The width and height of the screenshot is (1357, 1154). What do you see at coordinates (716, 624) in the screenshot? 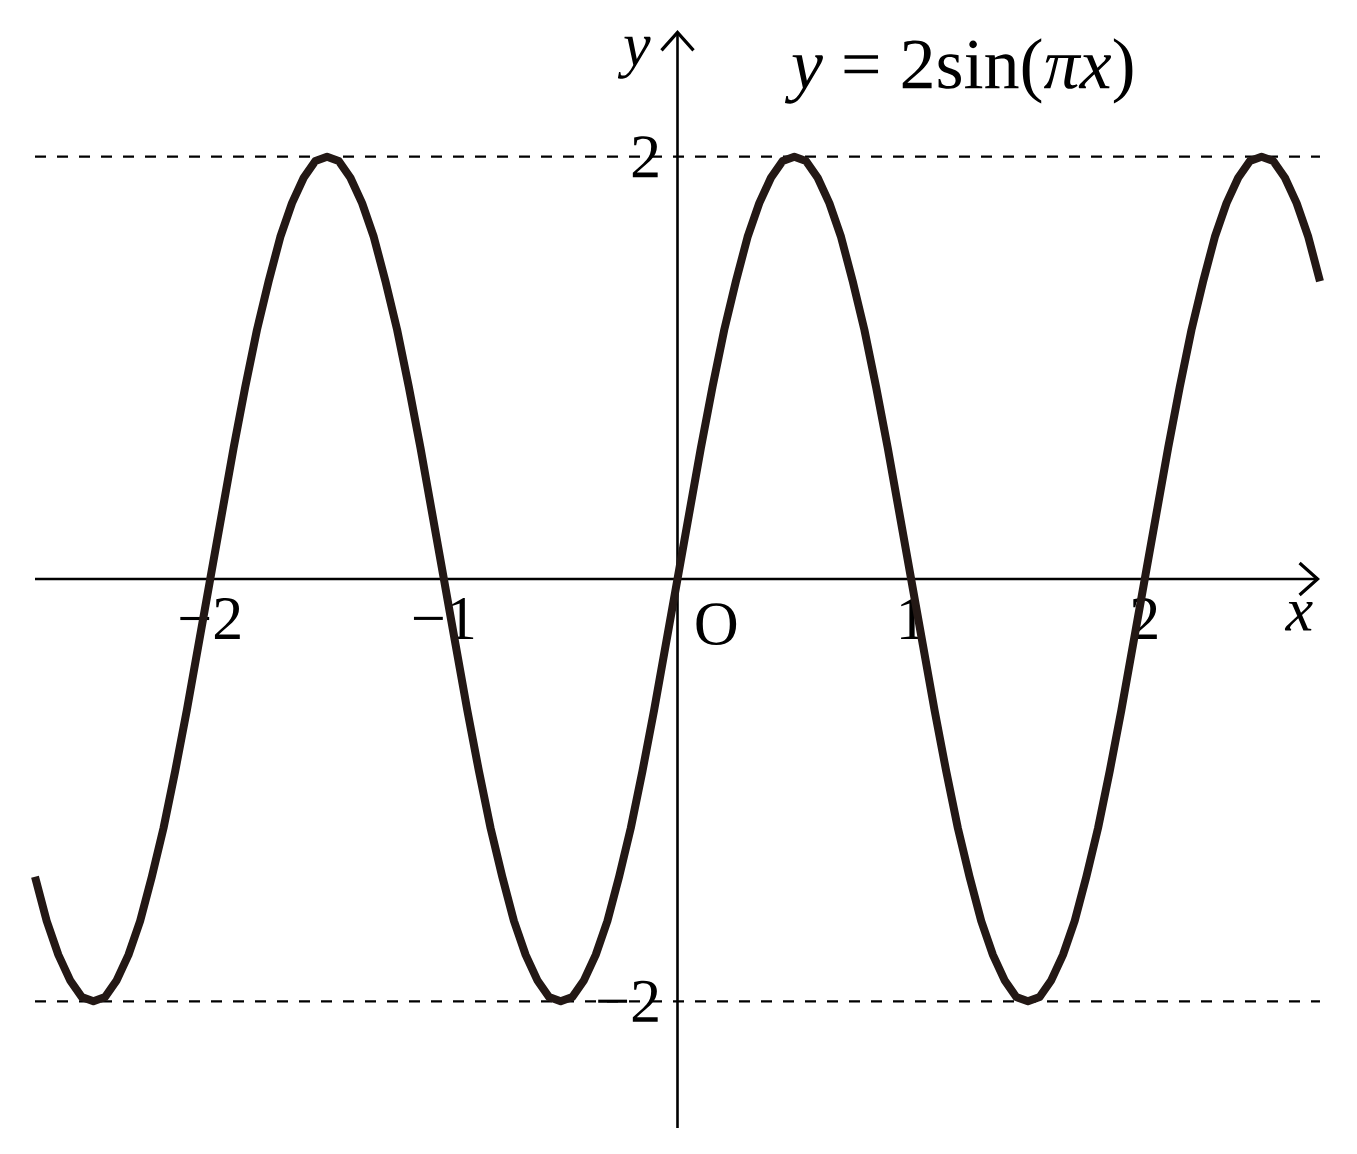
I see `annotation: O` at bounding box center [716, 624].